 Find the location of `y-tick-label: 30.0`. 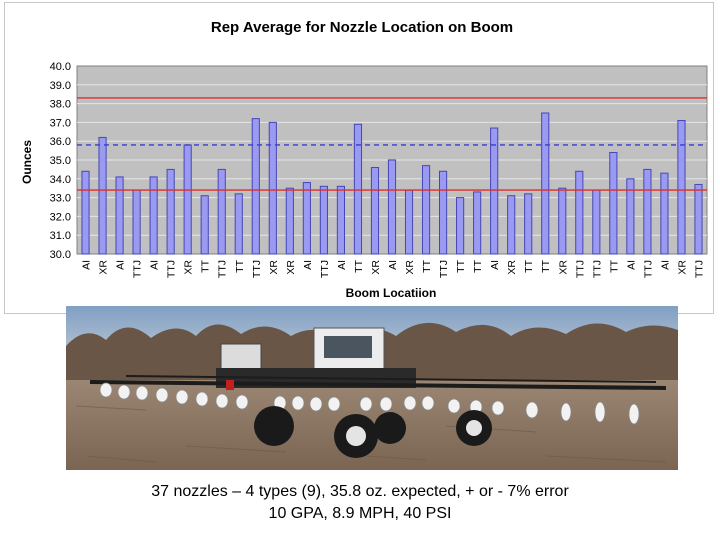

y-tick-label: 30.0 is located at coordinates (60, 255).